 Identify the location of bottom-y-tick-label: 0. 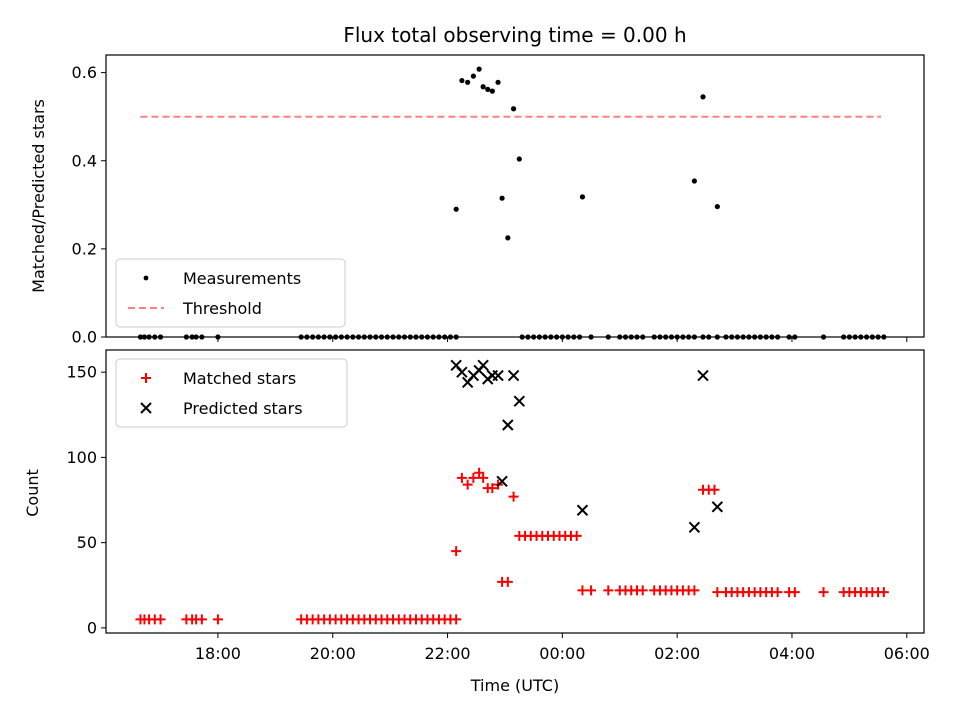
(92, 627).